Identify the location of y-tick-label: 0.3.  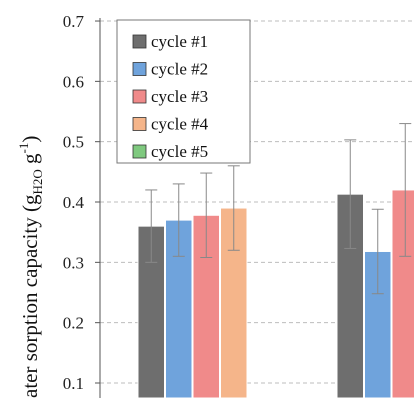
(73, 262).